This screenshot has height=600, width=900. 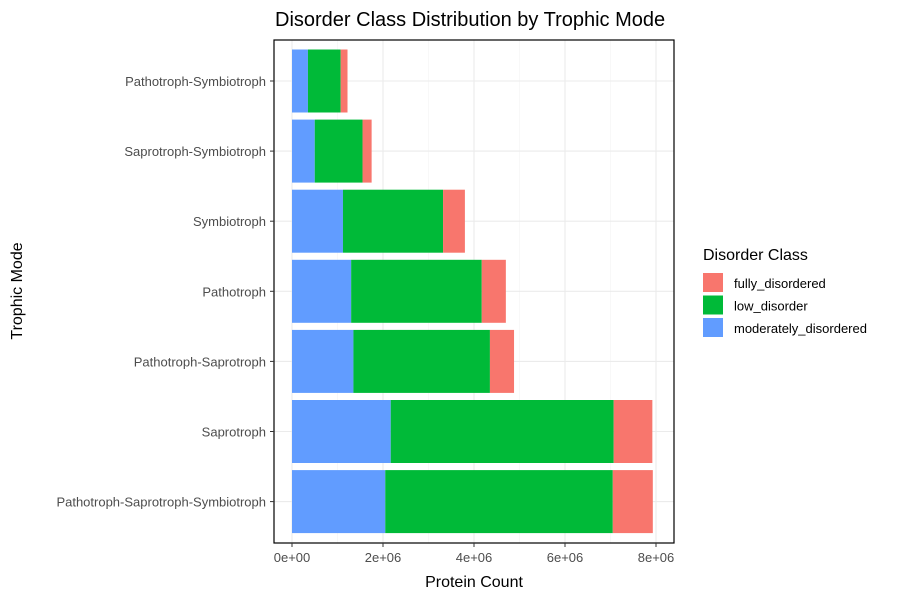 I want to click on x-tick-label: 8e+06, so click(x=656, y=557).